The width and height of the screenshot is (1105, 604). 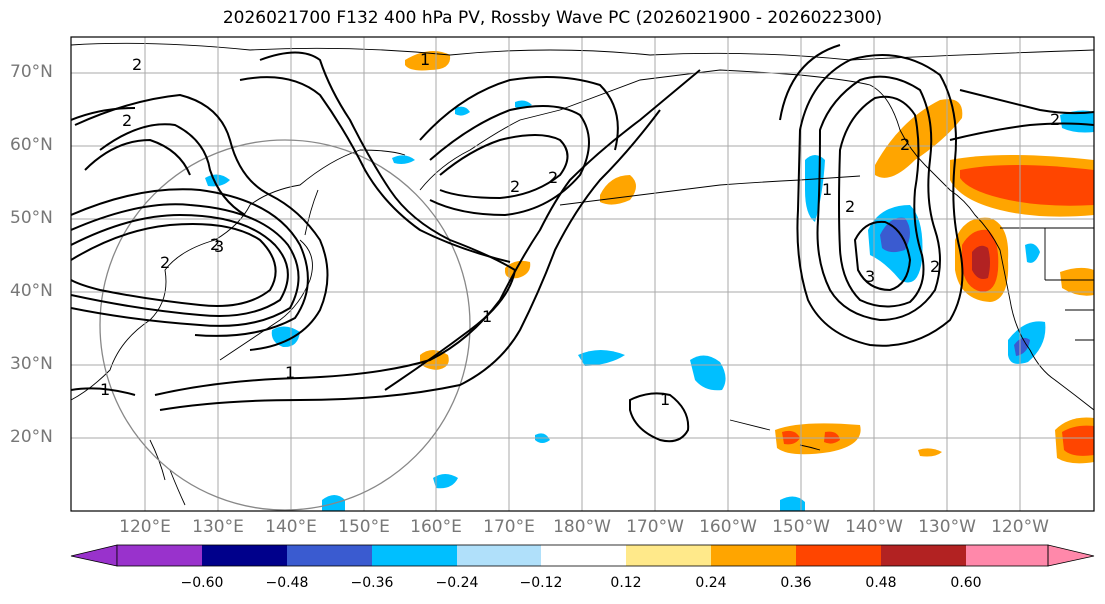 What do you see at coordinates (218, 527) in the screenshot?
I see `lon-label: 130°E` at bounding box center [218, 527].